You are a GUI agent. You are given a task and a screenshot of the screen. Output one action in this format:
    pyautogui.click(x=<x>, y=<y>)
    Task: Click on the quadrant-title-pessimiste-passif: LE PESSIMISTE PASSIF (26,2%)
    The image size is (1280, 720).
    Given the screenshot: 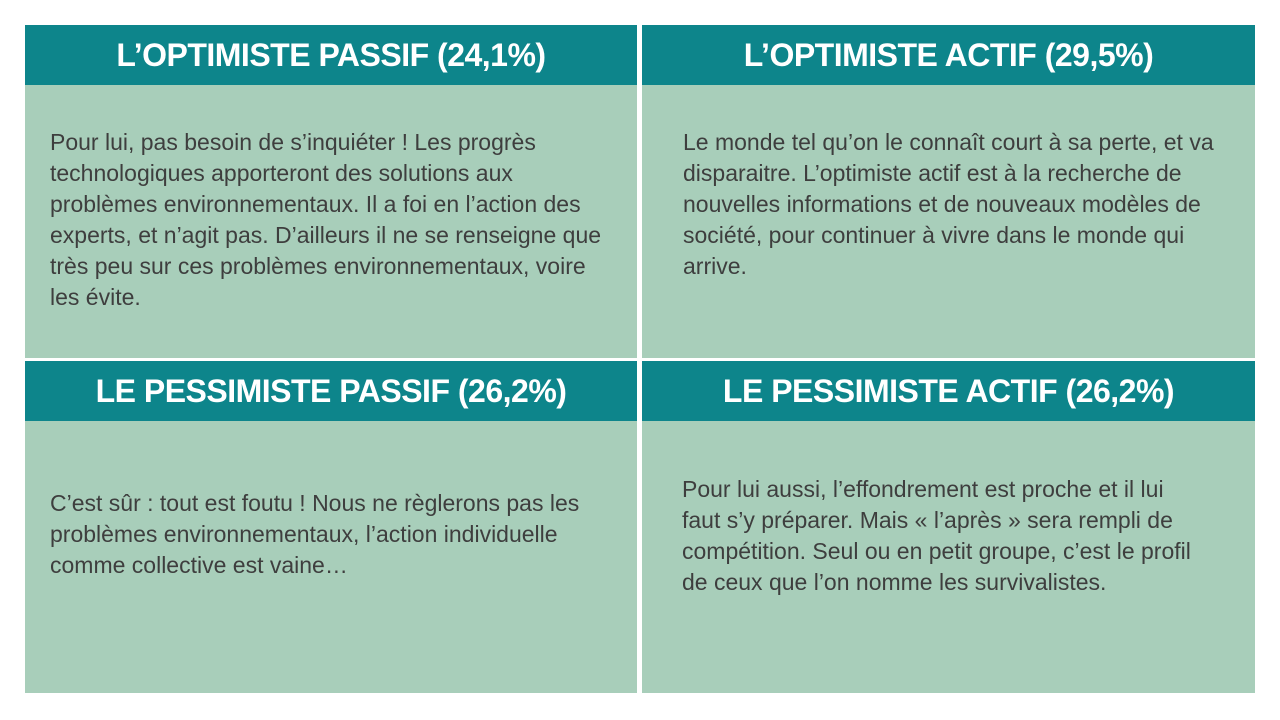 What is the action you would take?
    pyautogui.click(x=331, y=391)
    